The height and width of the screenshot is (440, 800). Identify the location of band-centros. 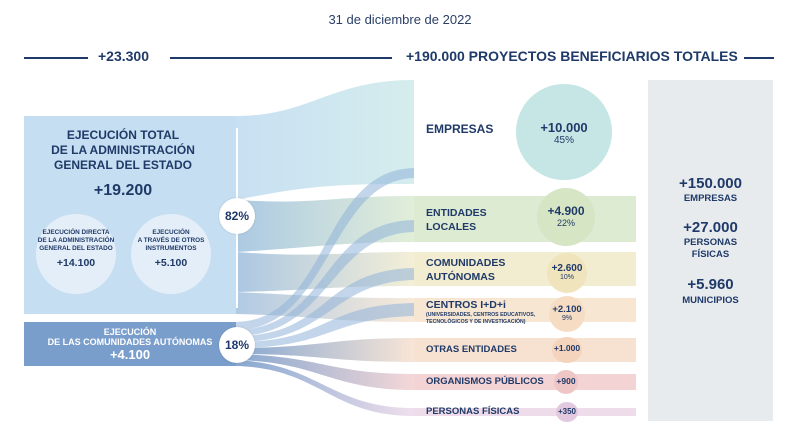
(525, 310).